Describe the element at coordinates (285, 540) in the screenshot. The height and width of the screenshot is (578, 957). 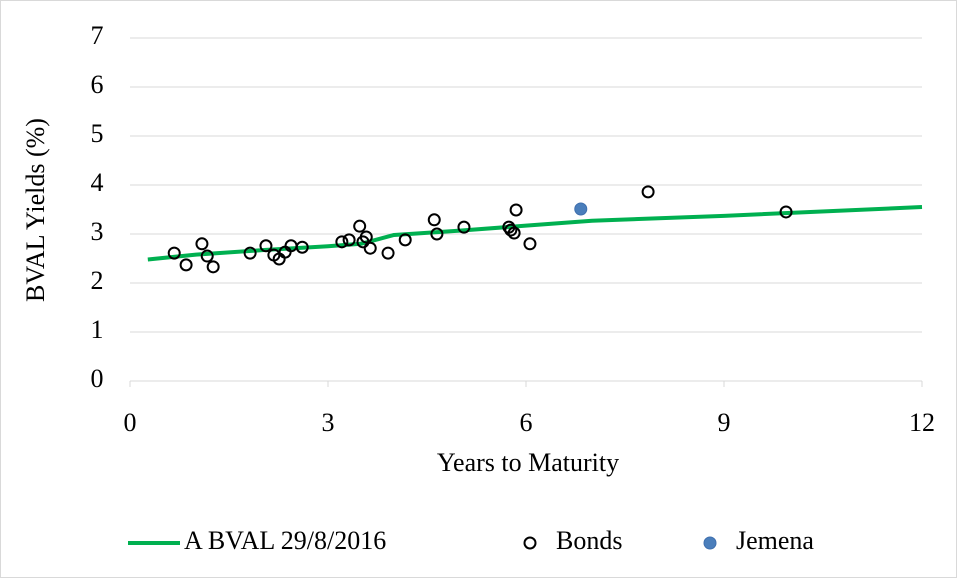
I see `legend-label: A BVAL 29/8/2016` at that location.